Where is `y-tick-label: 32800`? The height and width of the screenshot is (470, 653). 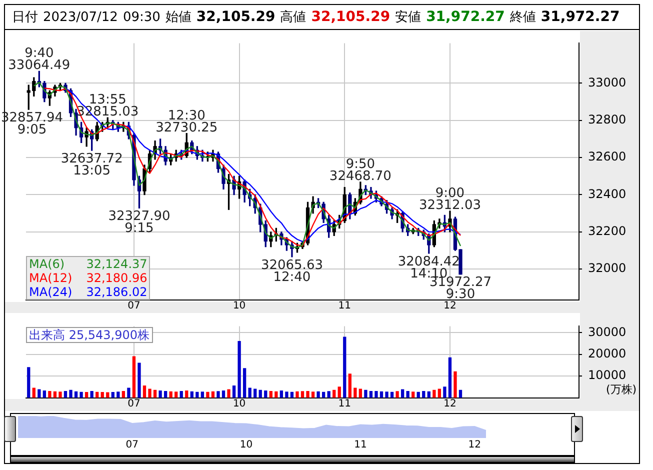 y-tick-label: 32800 is located at coordinates (607, 119).